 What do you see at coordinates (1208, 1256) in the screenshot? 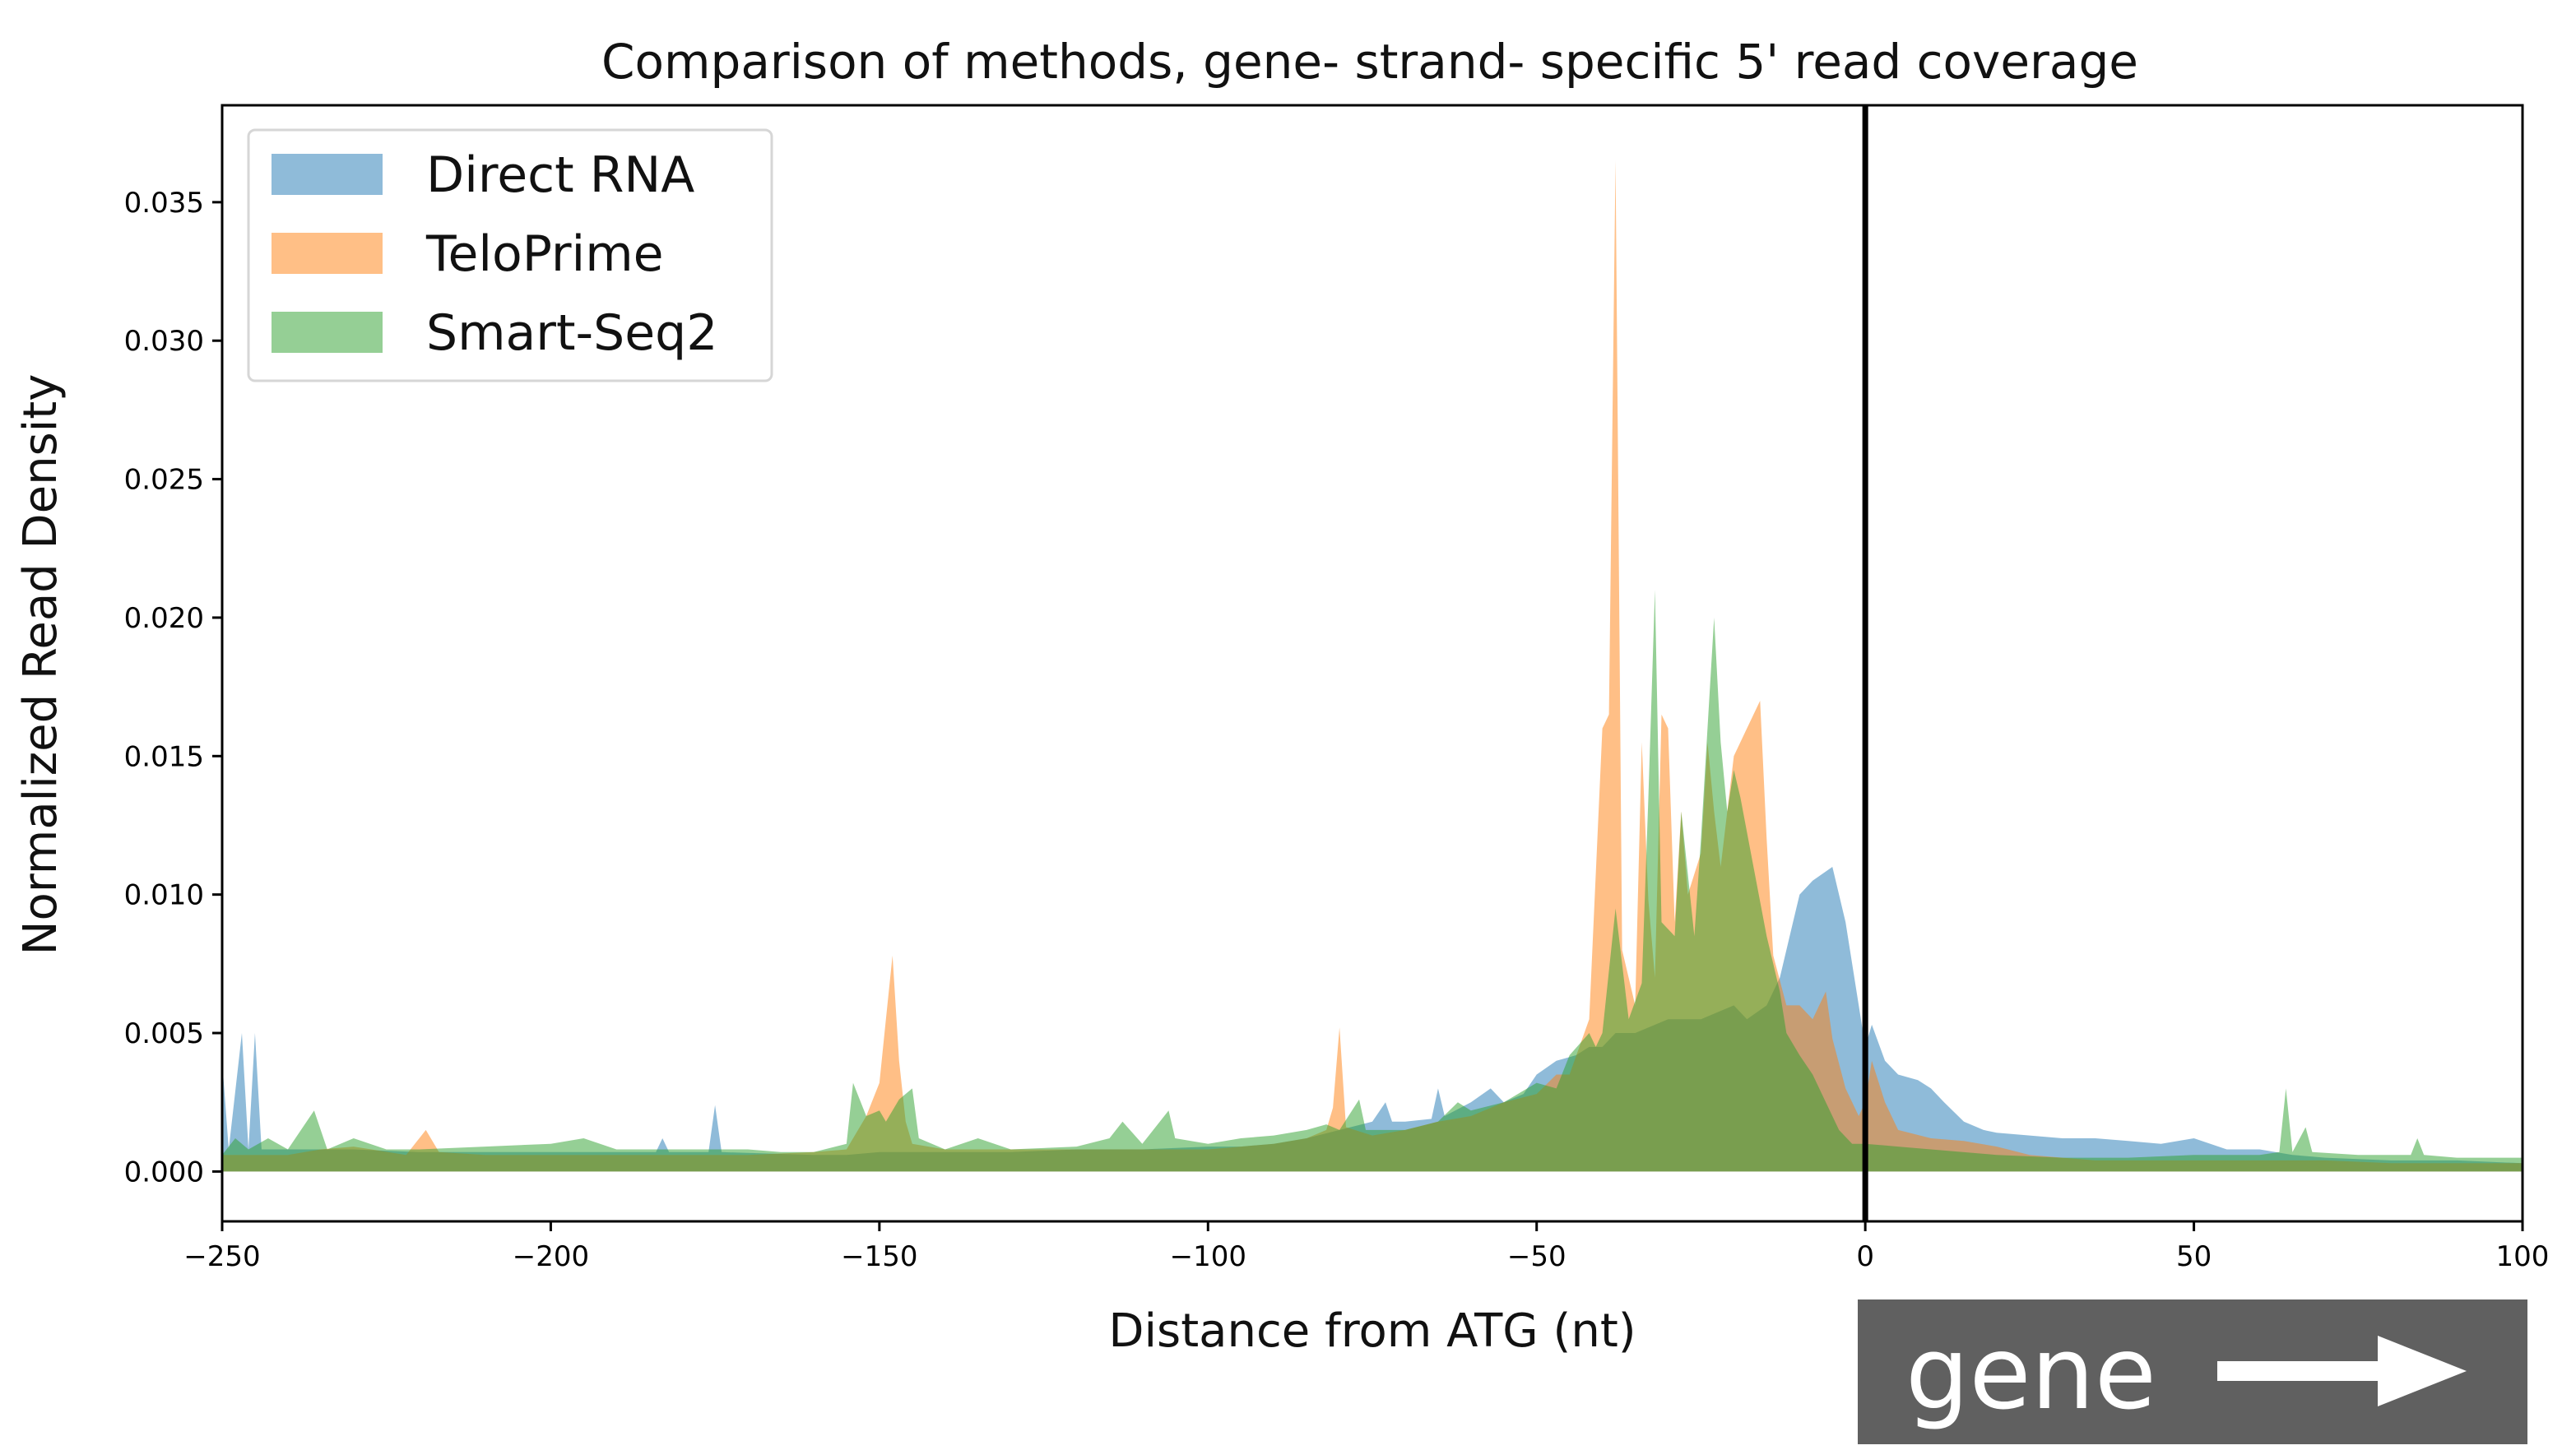
I see `x-tick-label: −100` at bounding box center [1208, 1256].